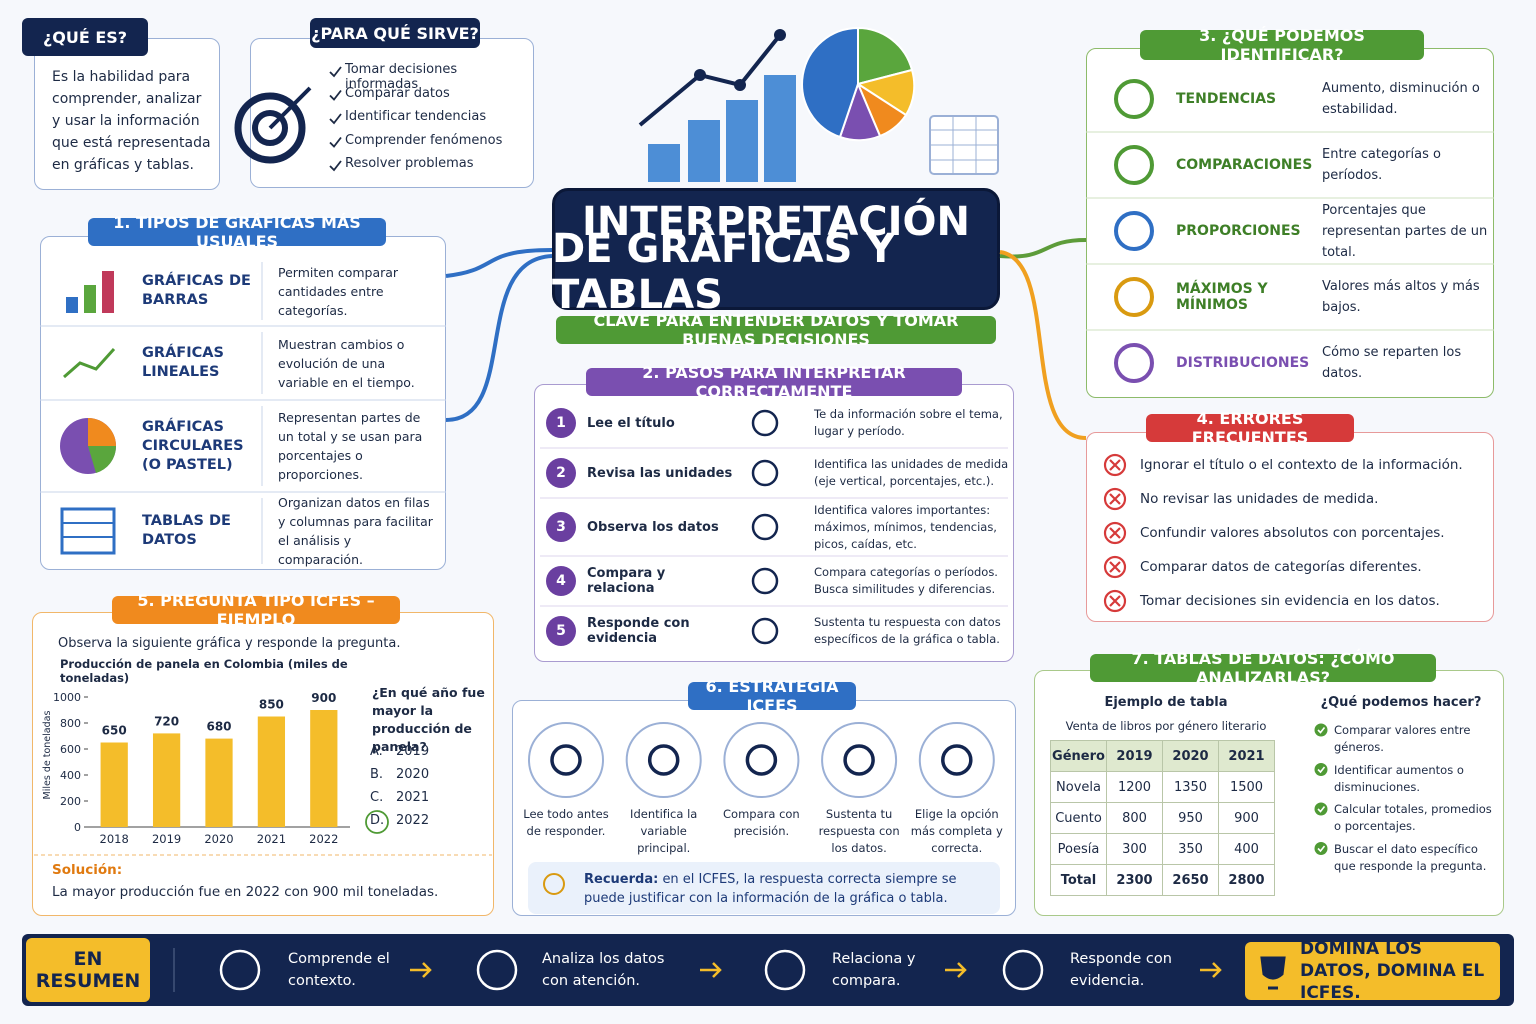 This screenshot has height=1024, width=1536. Describe the element at coordinates (1078, 756) in the screenshot. I see `table-header-cell: Género` at that location.